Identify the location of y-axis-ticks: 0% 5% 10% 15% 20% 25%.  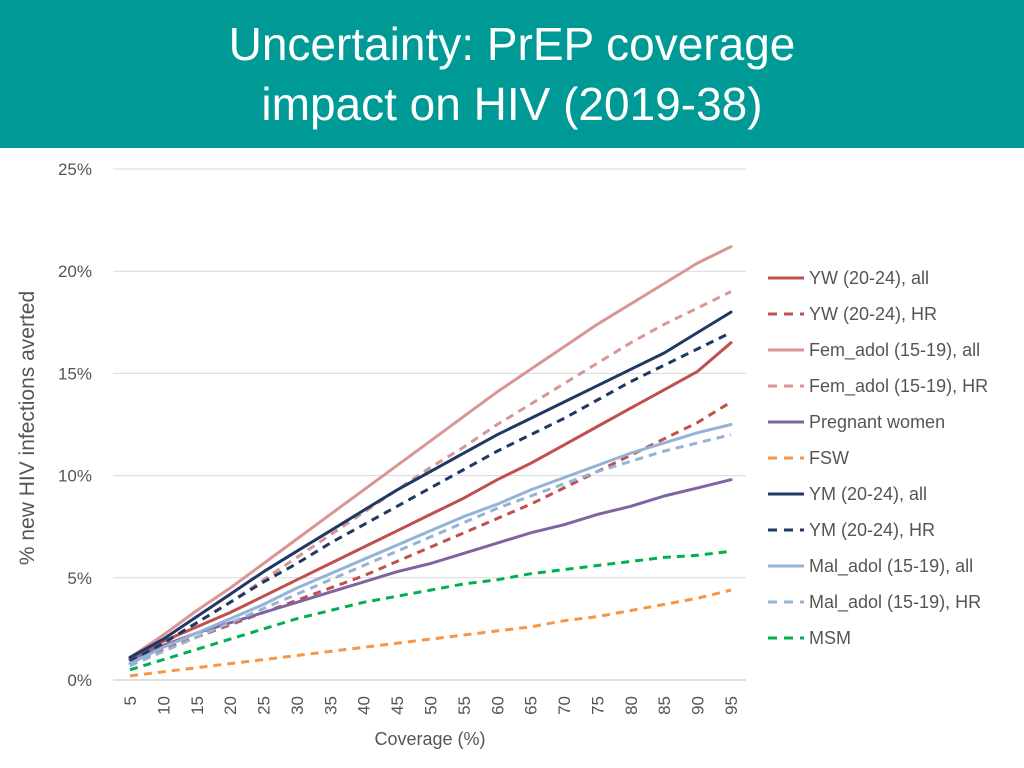
(75, 425).